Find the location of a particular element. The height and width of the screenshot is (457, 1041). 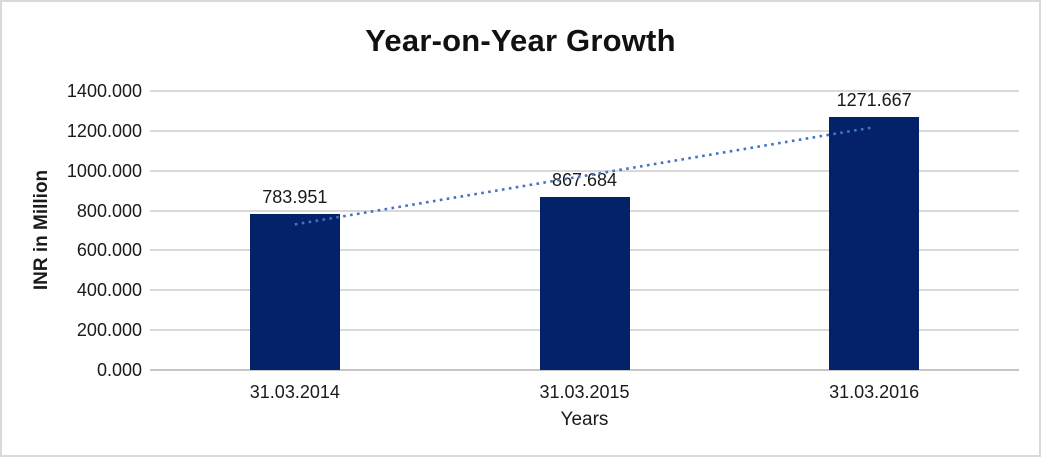

y-tick-label: 0.000 is located at coordinates (119, 370).